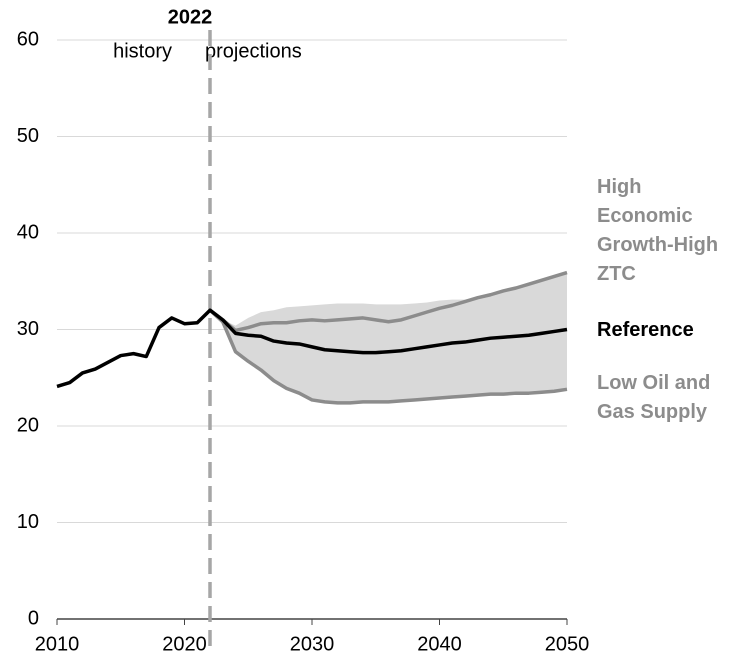 Image resolution: width=744 pixels, height=661 pixels. Describe the element at coordinates (312, 644) in the screenshot. I see `x-tick-label: 2030` at that location.